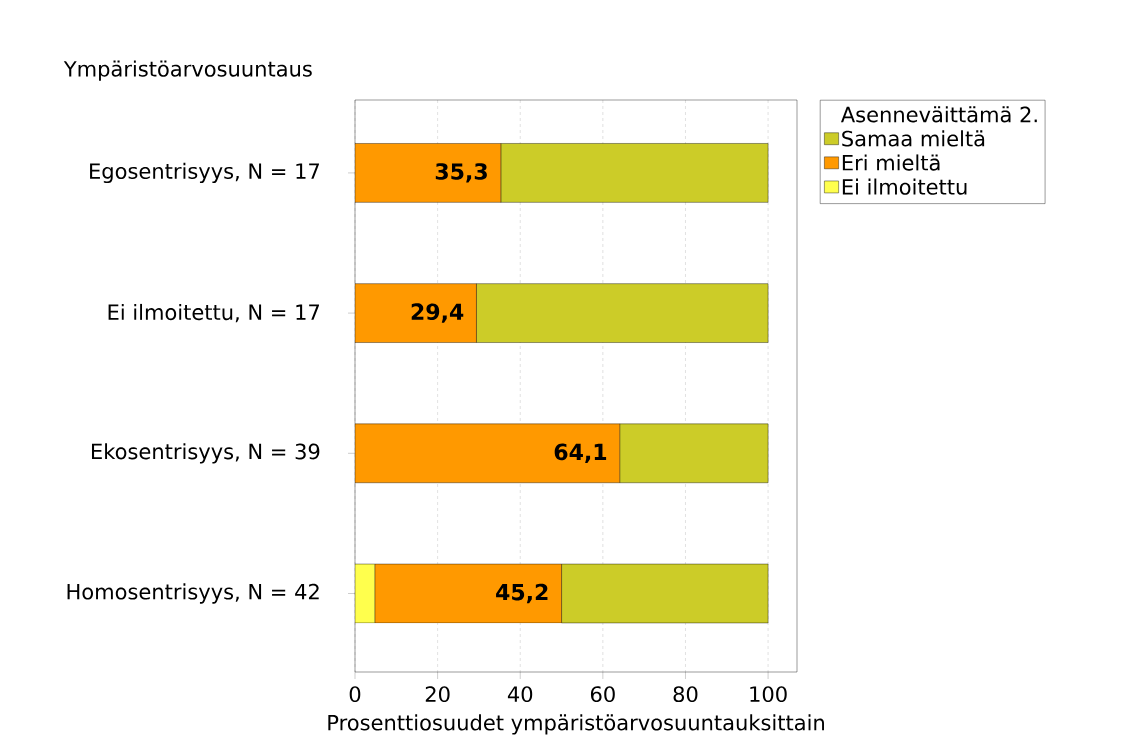  Describe the element at coordinates (685, 694) in the screenshot. I see `x-tick-label: 80` at that location.